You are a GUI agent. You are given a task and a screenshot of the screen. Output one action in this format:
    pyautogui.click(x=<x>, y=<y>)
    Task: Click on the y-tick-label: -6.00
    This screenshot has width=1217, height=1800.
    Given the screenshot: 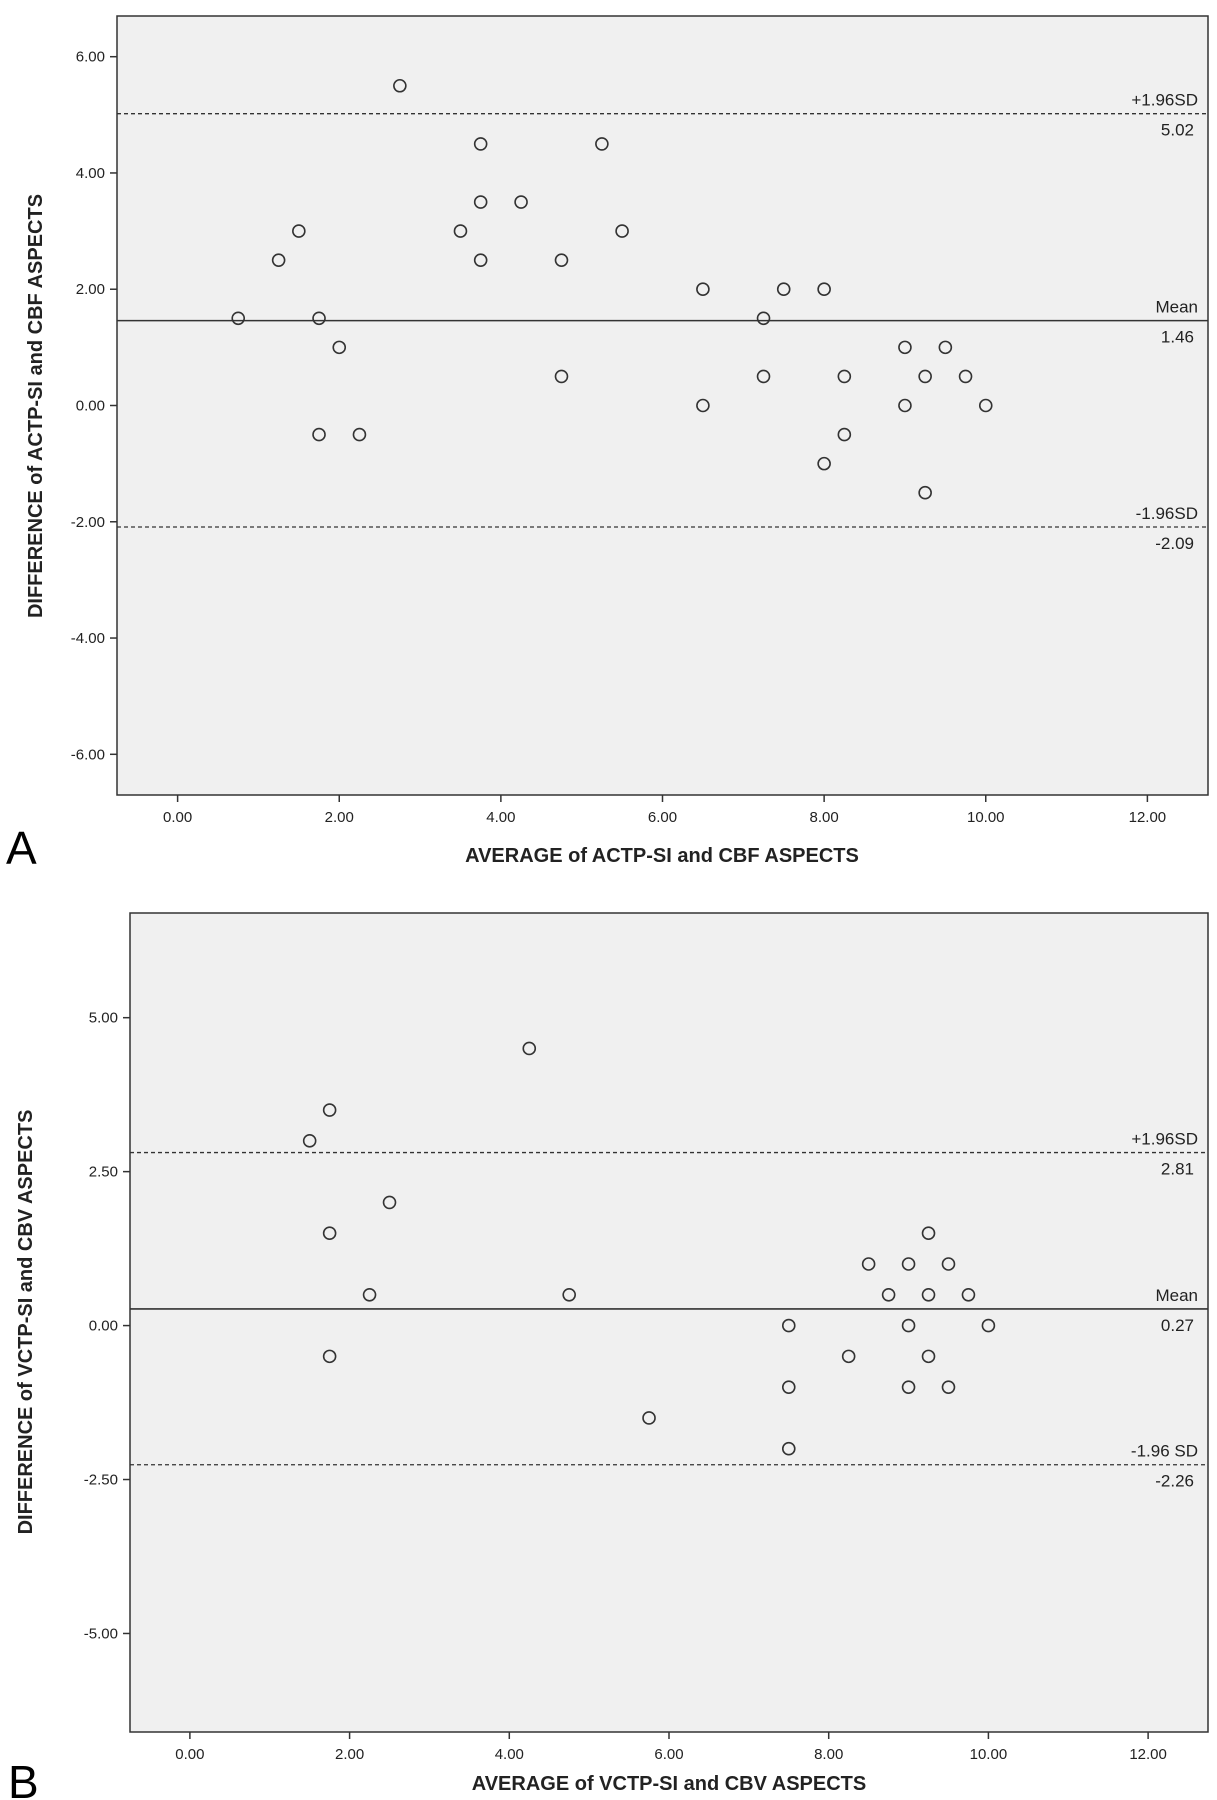 What is the action you would take?
    pyautogui.click(x=88, y=754)
    